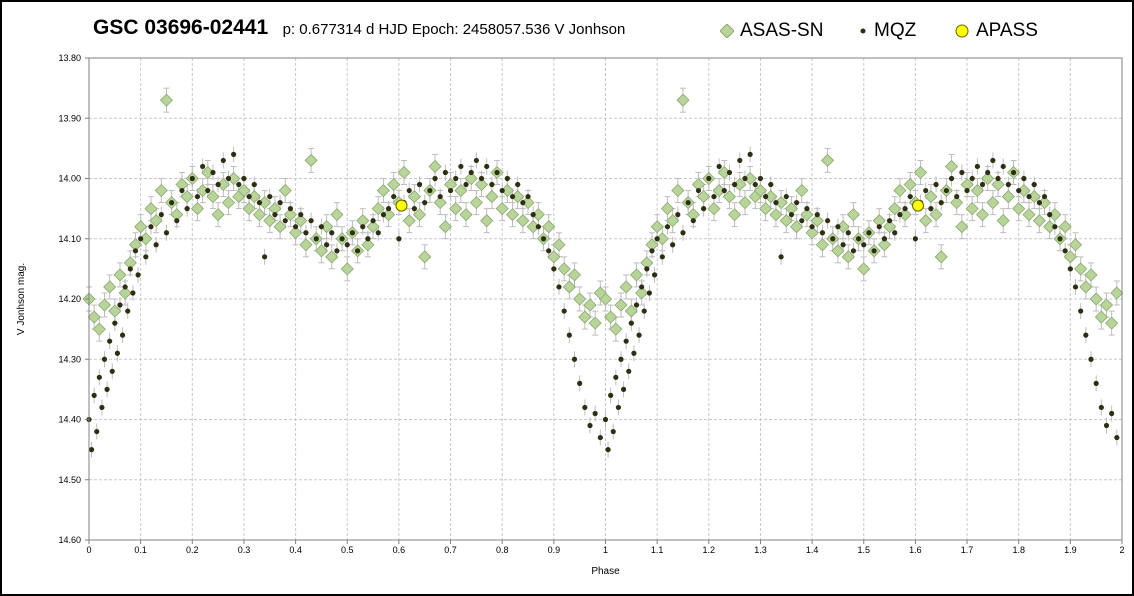  What do you see at coordinates (244, 550) in the screenshot?
I see `x-tick-label: 0.3` at bounding box center [244, 550].